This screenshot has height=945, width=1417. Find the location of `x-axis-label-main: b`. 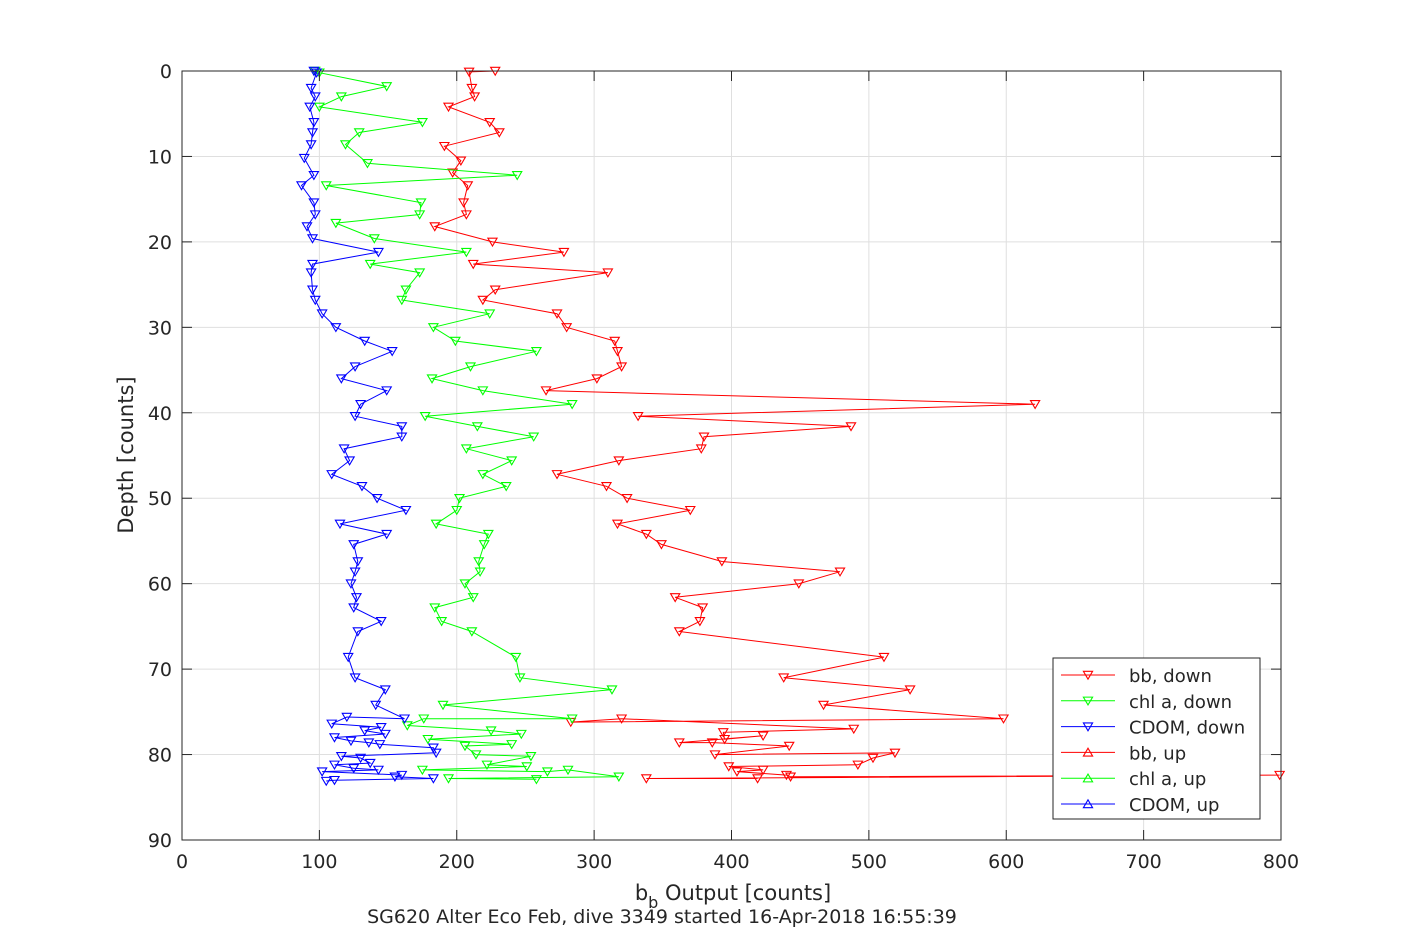

x-axis-label-main: b is located at coordinates (641, 893).